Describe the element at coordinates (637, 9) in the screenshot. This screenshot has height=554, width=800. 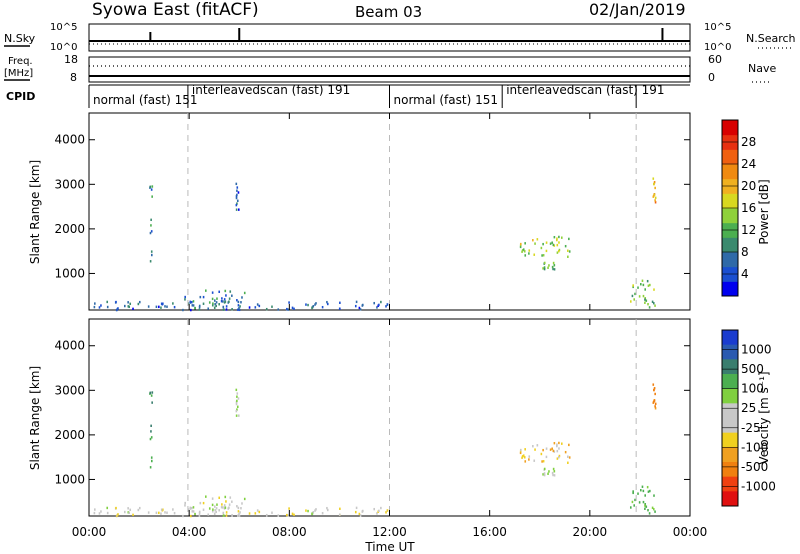
I see `date-title: 02/Jan/2019` at that location.